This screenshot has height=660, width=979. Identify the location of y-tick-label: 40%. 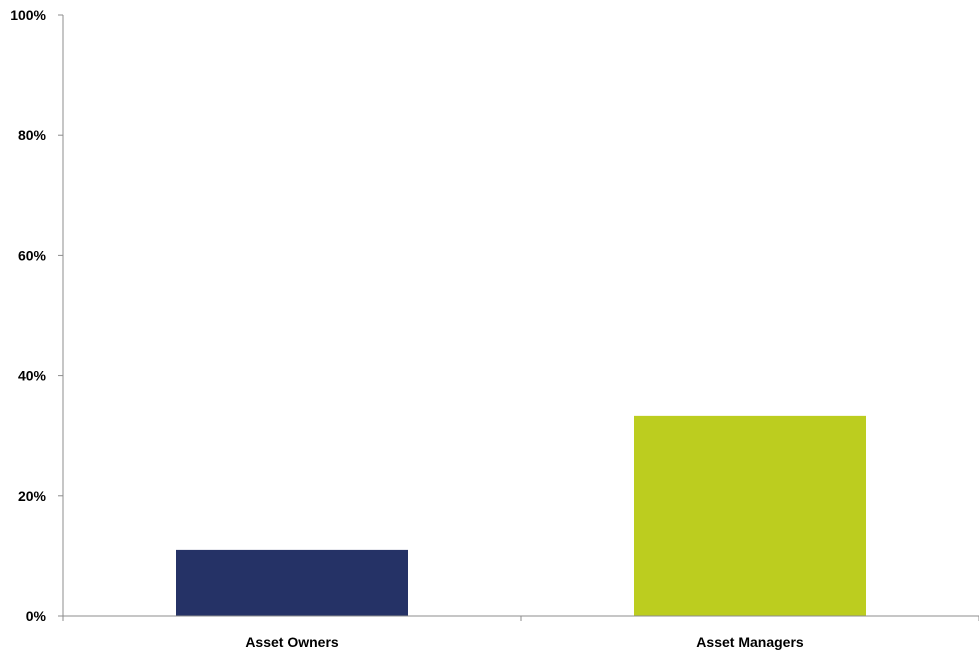
(32, 376).